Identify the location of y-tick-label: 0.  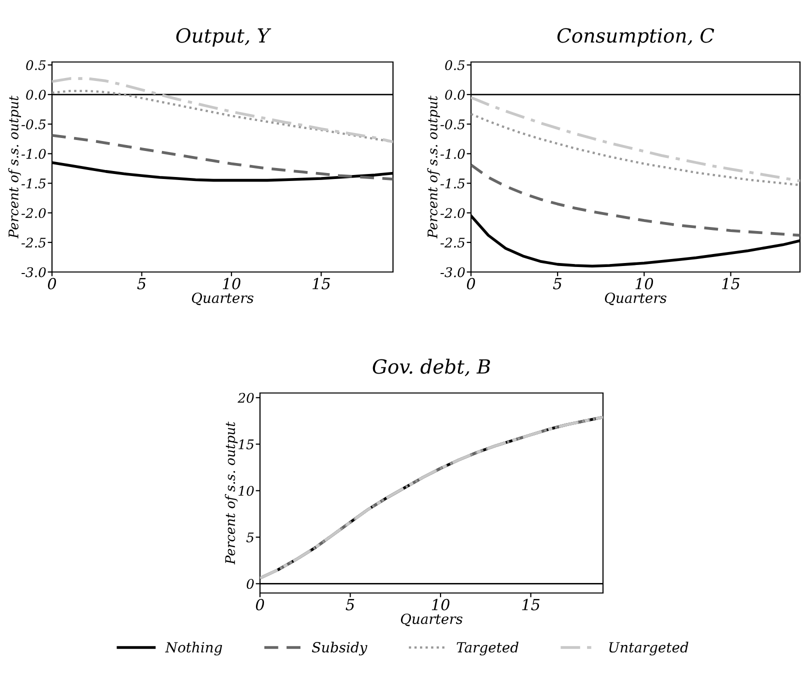
(250, 583).